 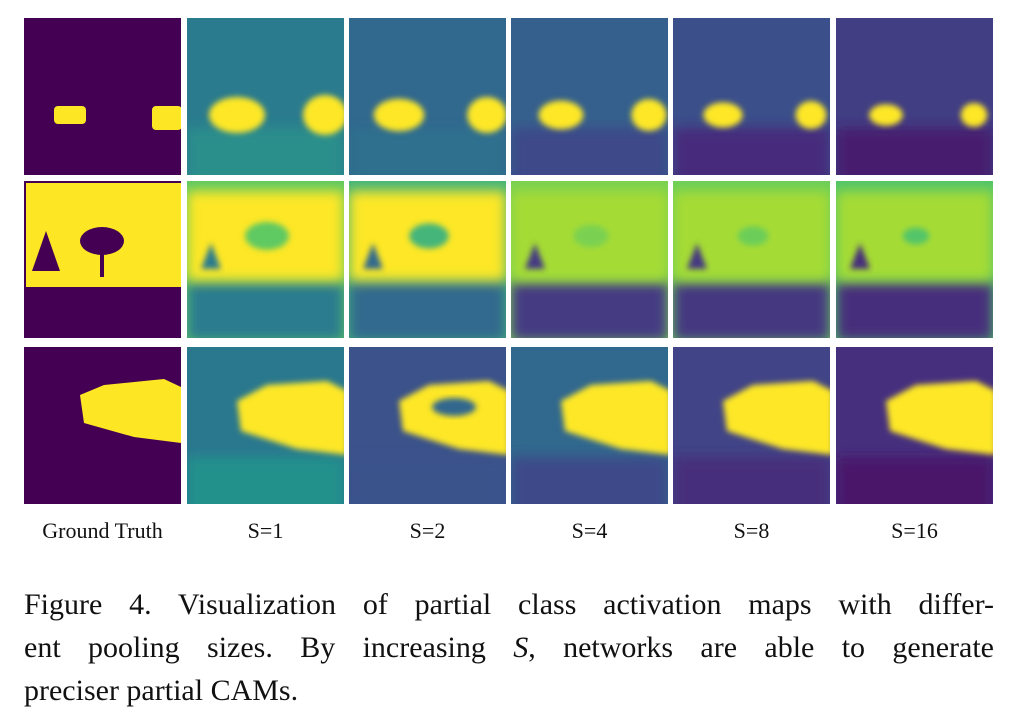 What do you see at coordinates (161, 690) in the screenshot?
I see `caption-line: preciser partial CAMs.` at bounding box center [161, 690].